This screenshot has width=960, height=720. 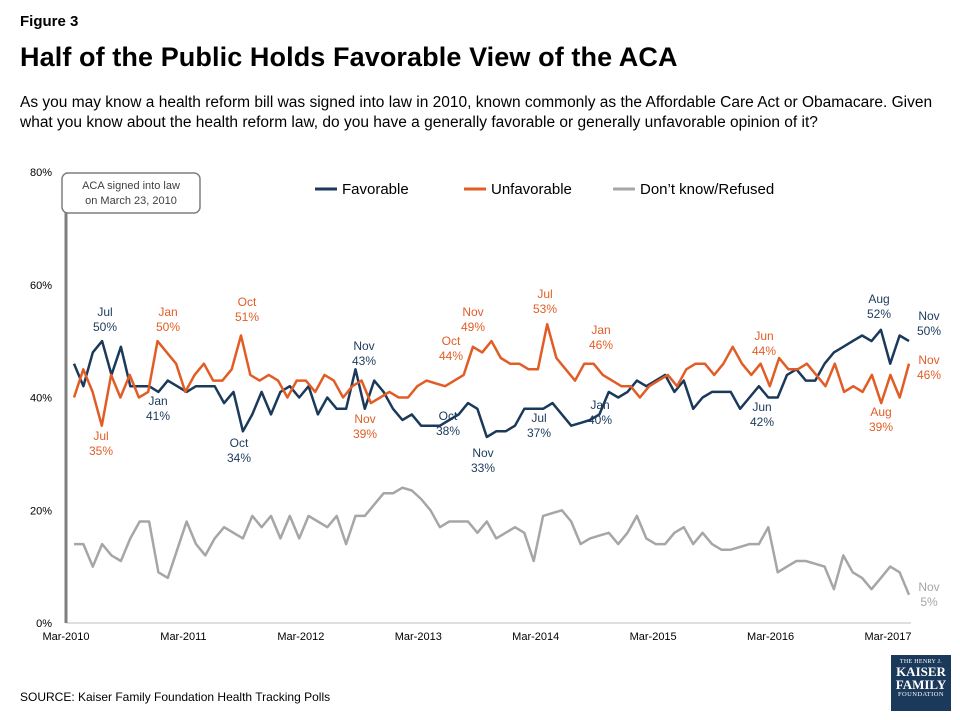 I want to click on annotation-value-favorable: 52%, so click(x=879, y=314).